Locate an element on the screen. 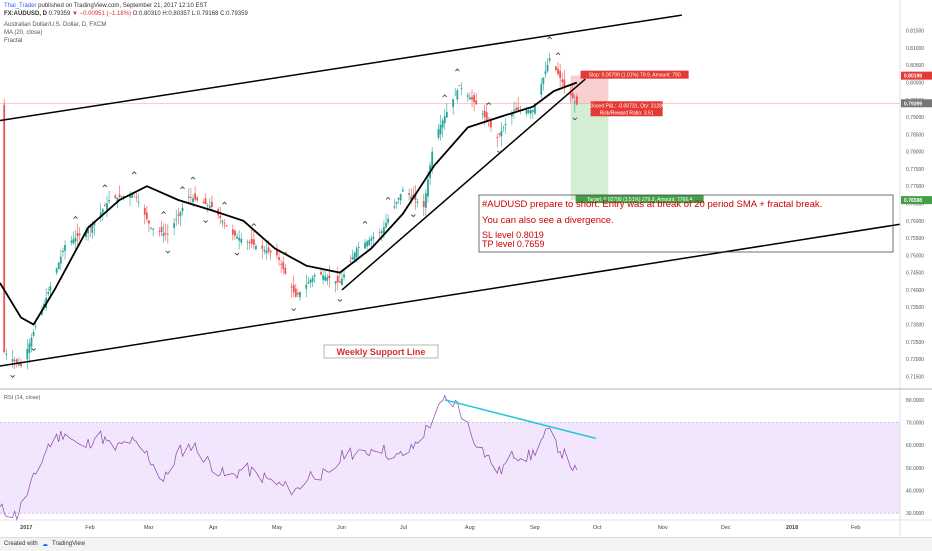 The image size is (932, 551). support-label-box is located at coordinates (381, 351).